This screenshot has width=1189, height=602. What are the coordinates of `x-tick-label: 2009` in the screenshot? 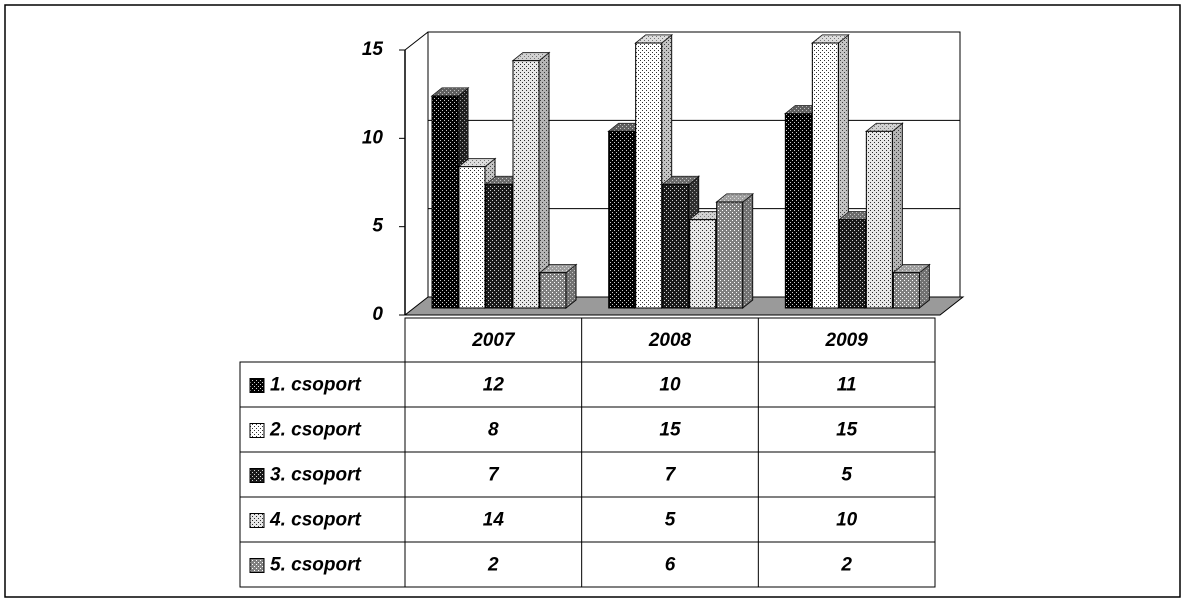 It's located at (847, 340).